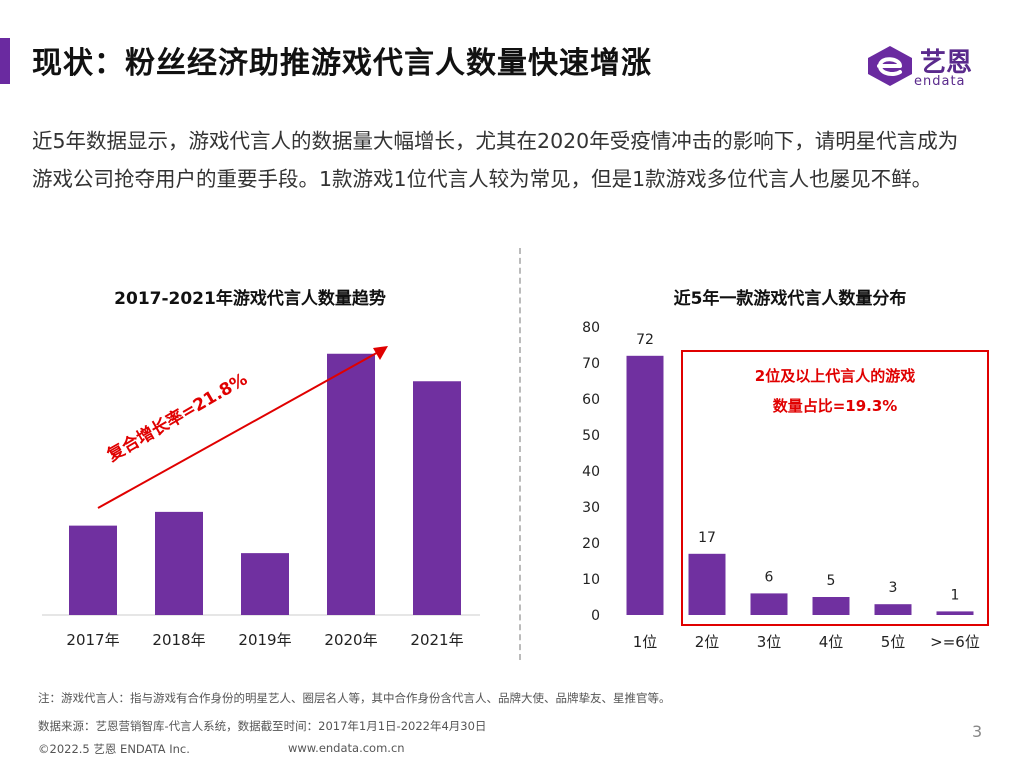 The width and height of the screenshot is (1024, 768). I want to click on bar-1位, so click(645, 485).